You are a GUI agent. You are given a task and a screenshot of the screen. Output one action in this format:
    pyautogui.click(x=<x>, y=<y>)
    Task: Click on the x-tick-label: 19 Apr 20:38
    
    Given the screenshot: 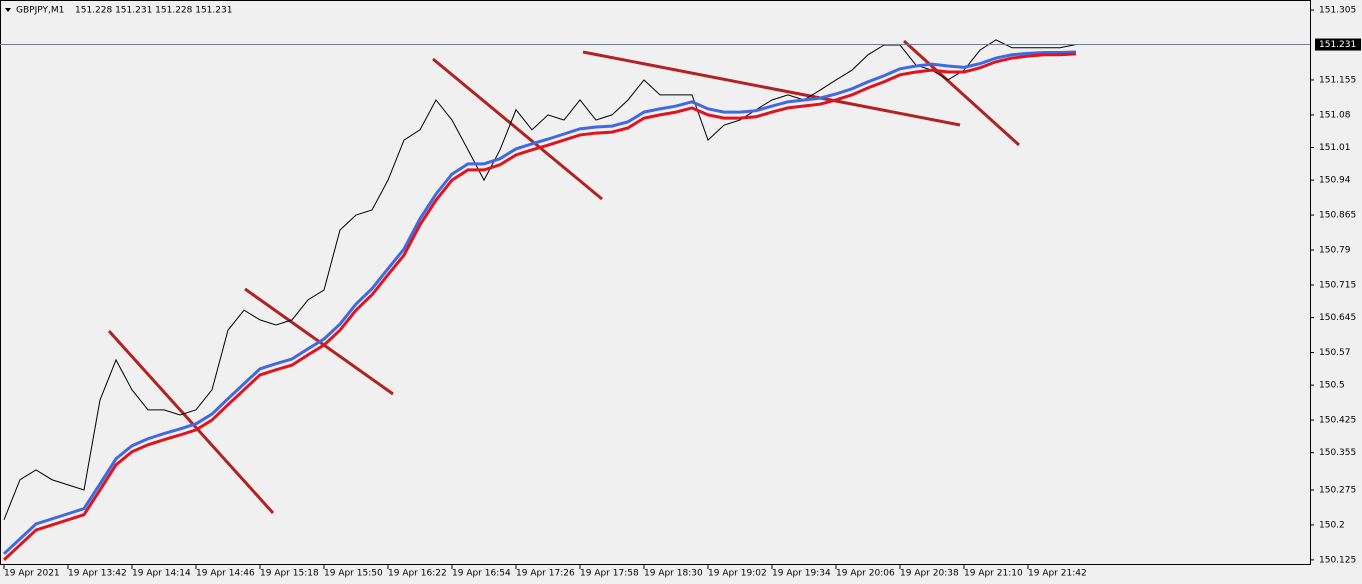 What is the action you would take?
    pyautogui.click(x=929, y=574)
    